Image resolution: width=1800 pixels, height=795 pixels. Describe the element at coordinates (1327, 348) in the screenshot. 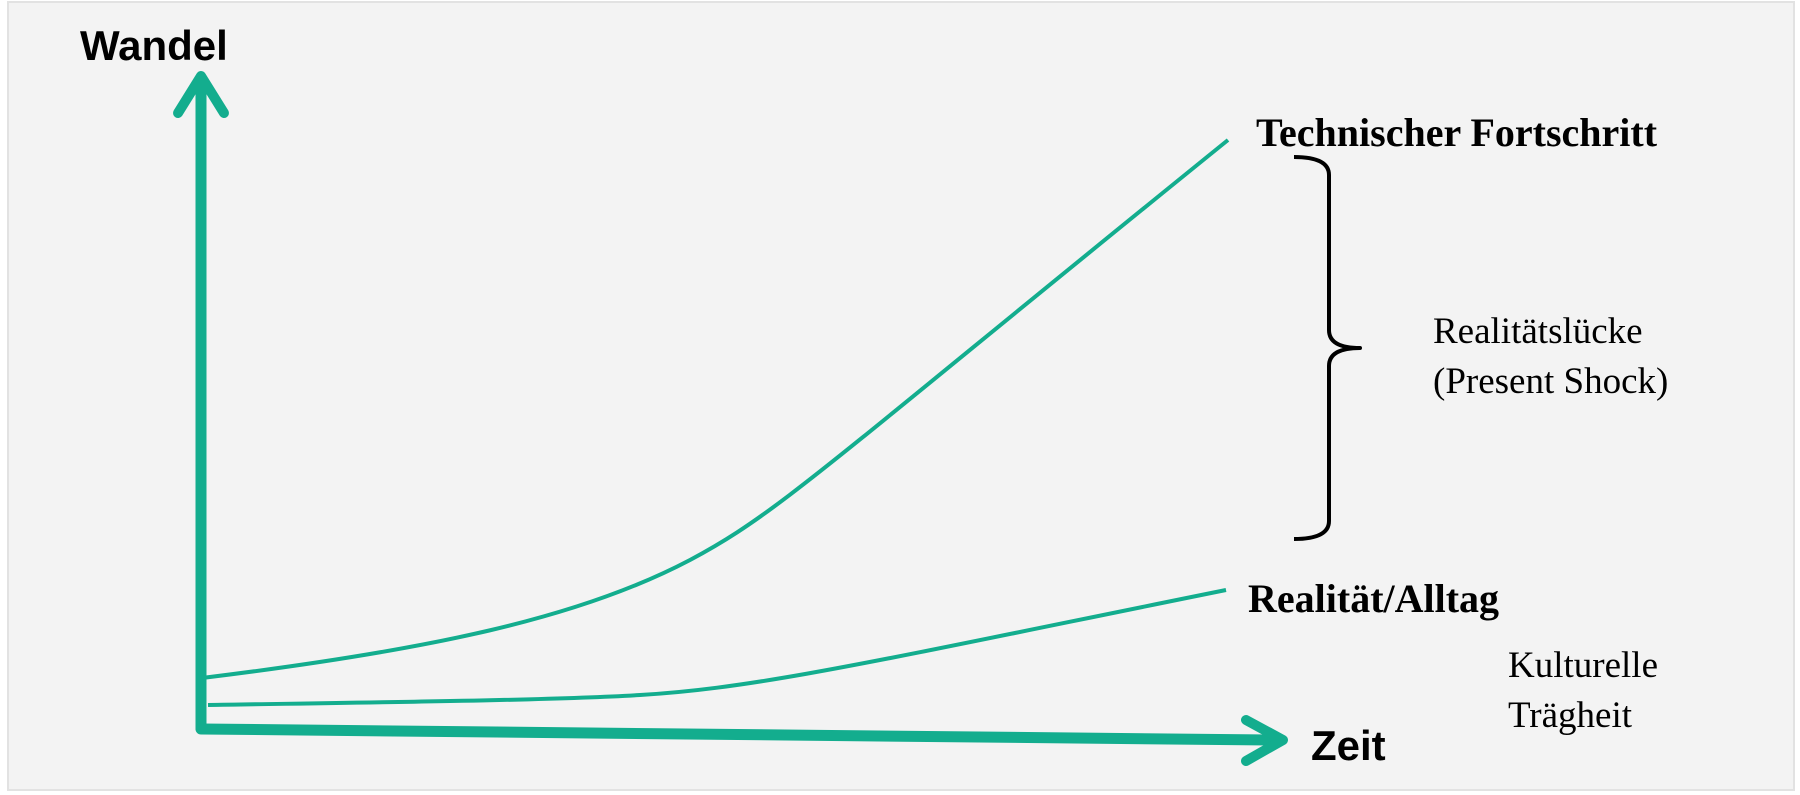

I see `reality-gap-brace` at that location.